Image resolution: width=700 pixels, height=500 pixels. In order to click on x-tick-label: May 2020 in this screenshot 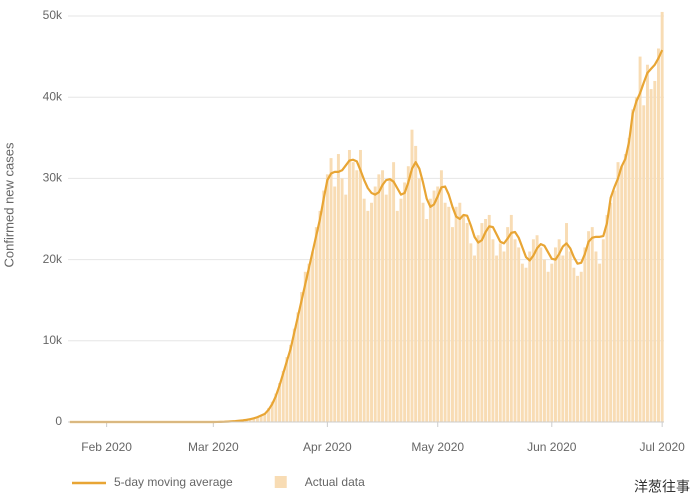, I will do `click(437, 447)`.